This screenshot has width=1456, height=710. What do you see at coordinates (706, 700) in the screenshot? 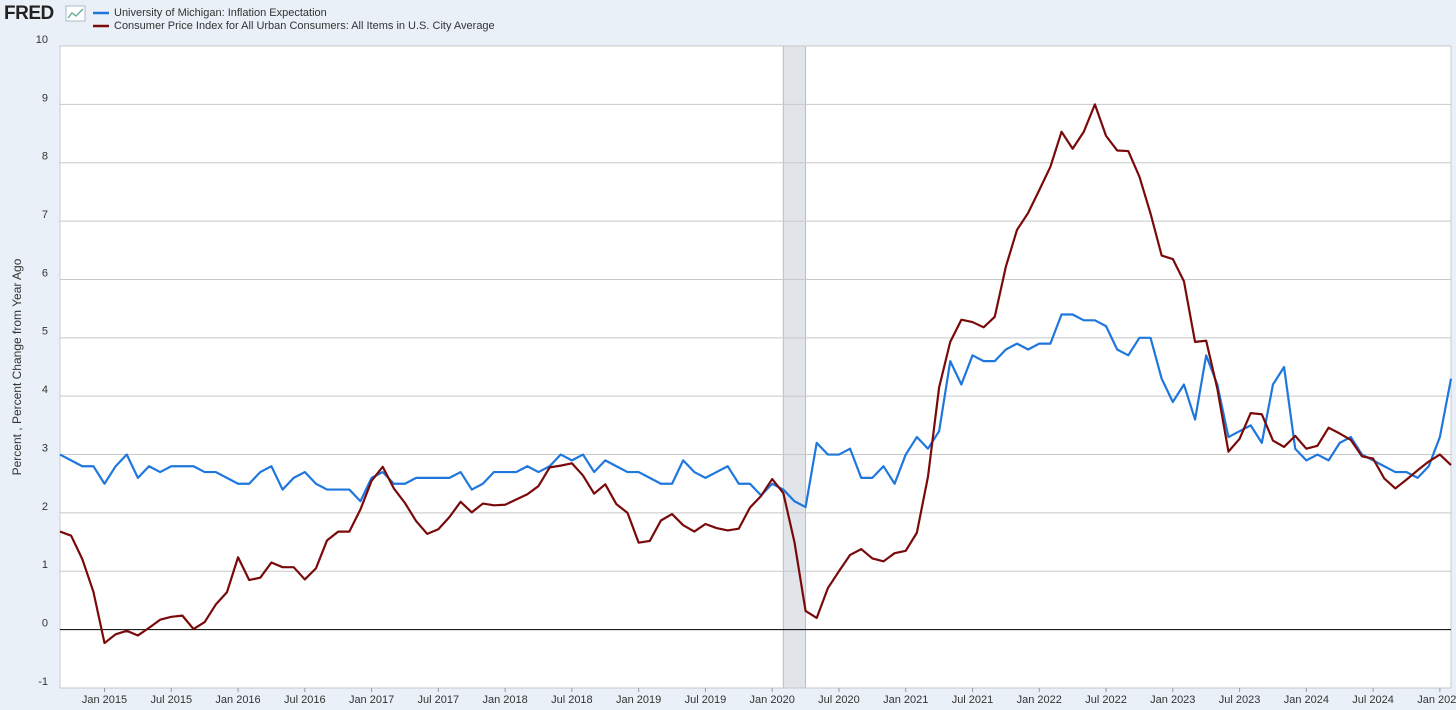
I see `x-tick-label: Jul 2019` at bounding box center [706, 700].